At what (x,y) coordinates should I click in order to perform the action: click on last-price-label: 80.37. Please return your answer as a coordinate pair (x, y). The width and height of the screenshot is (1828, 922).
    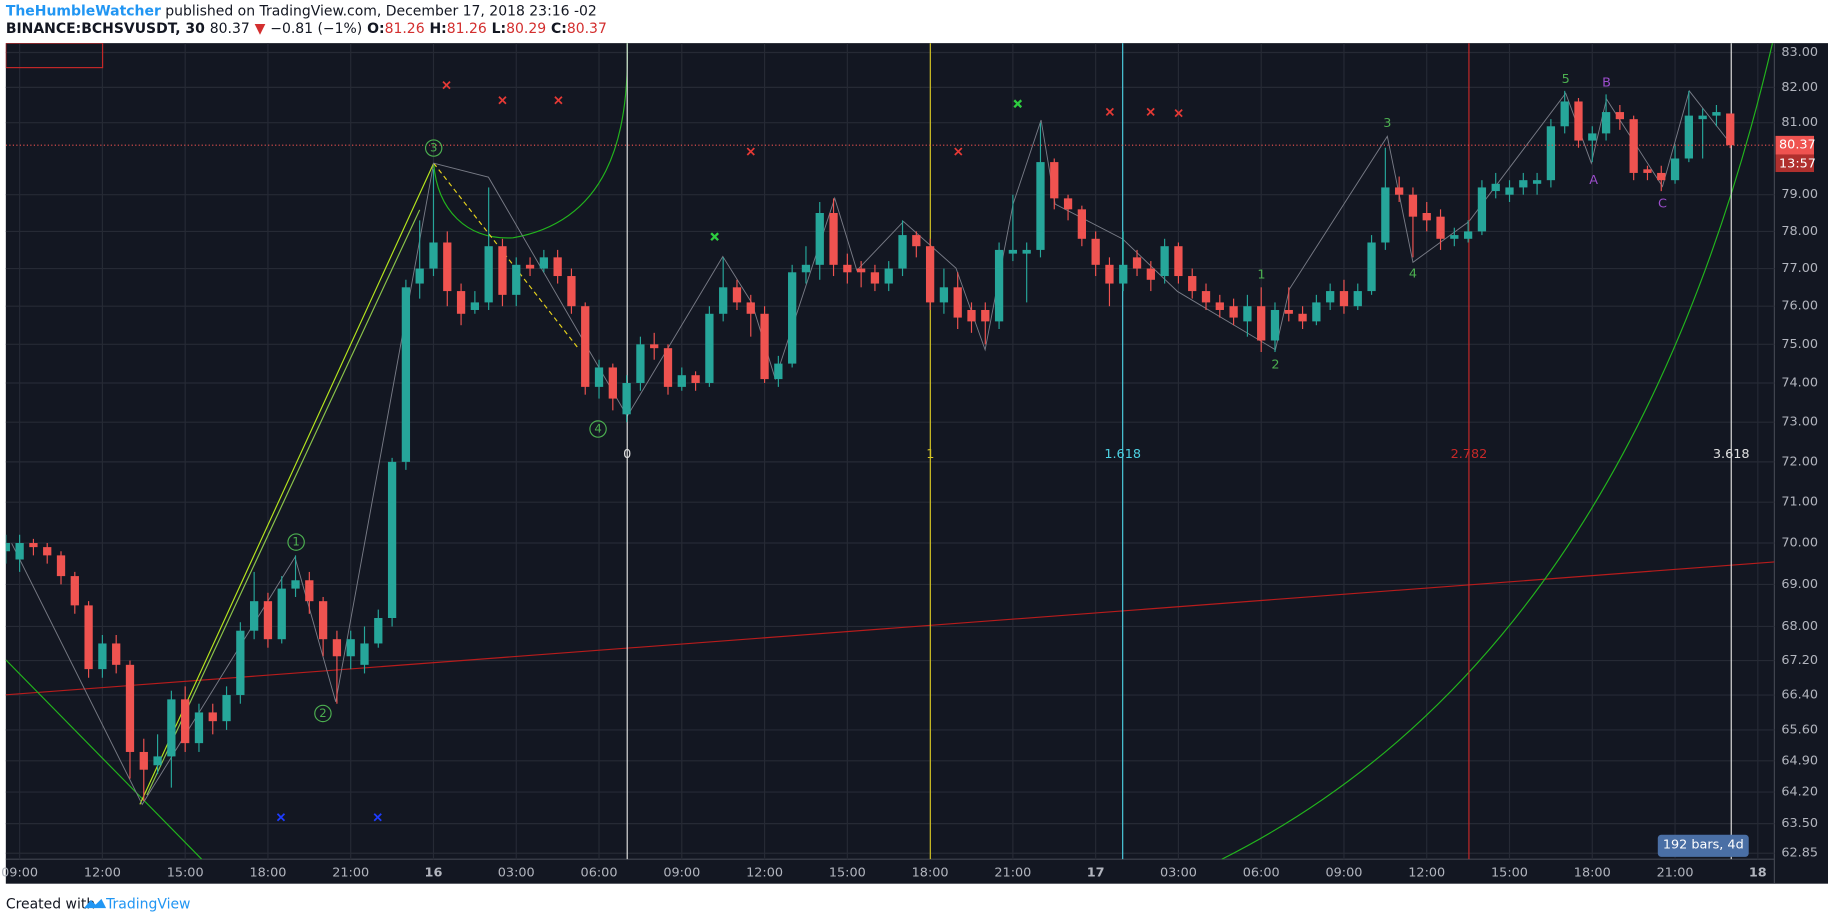
    Looking at the image, I should click on (1797, 145).